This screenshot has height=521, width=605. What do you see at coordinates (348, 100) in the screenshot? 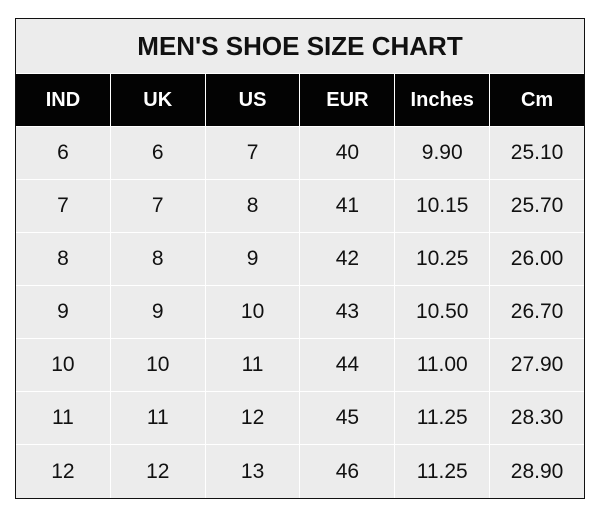
I see `column-header: EUR` at bounding box center [348, 100].